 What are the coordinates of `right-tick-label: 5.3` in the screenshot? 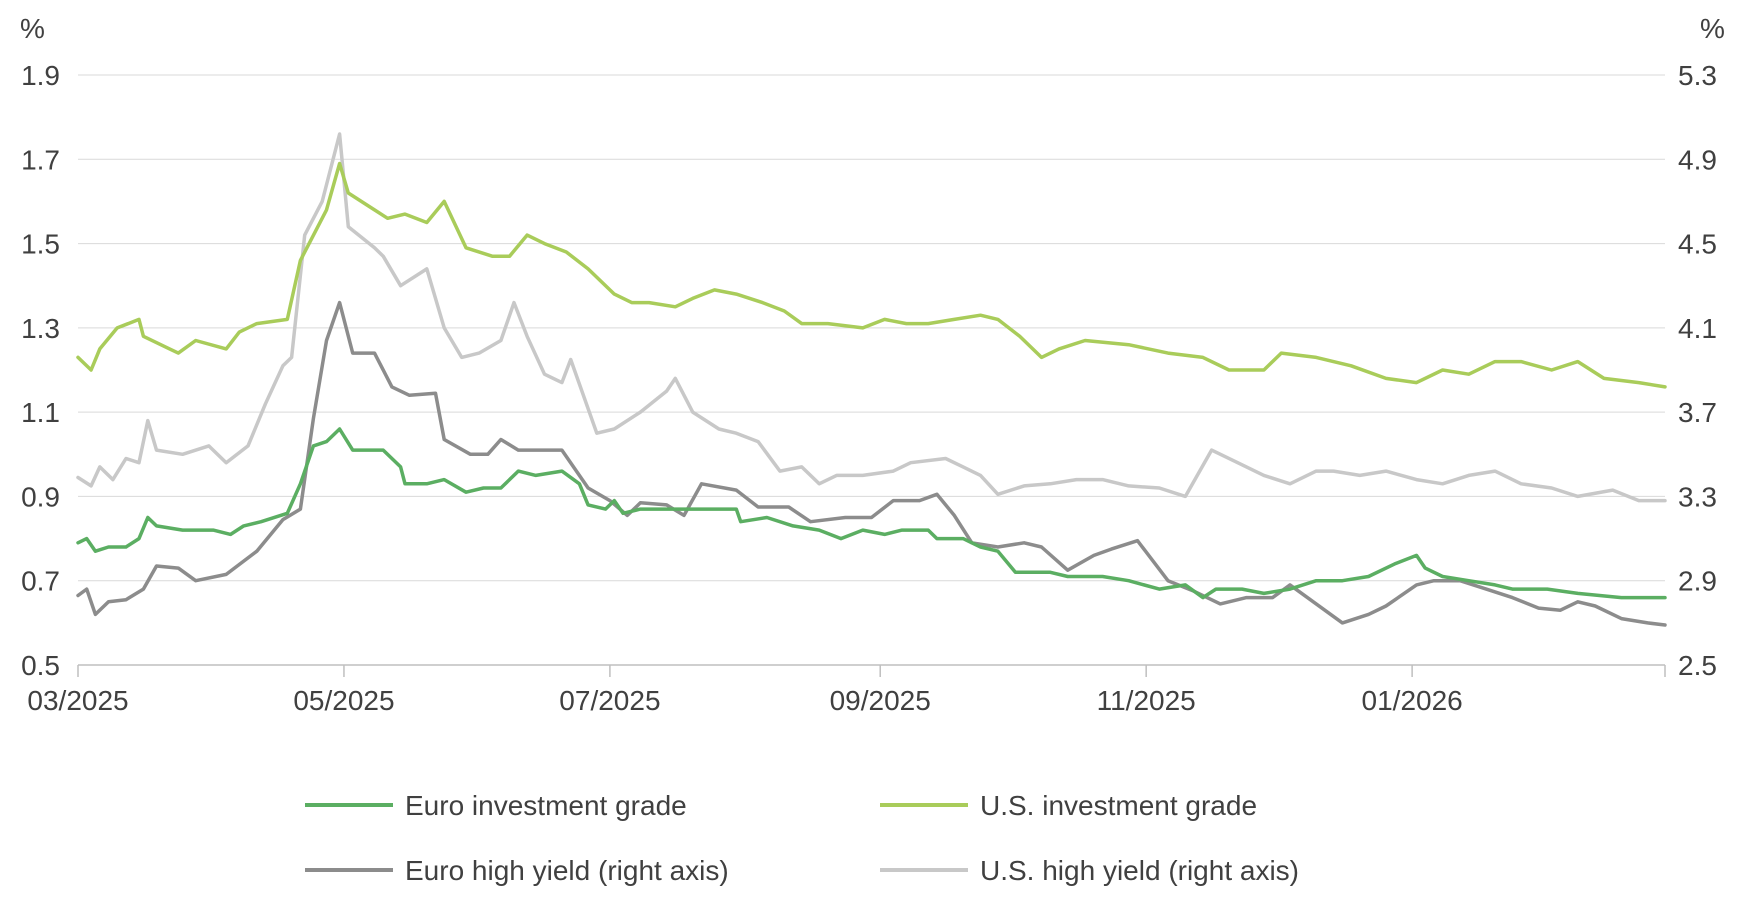 It's located at (1697, 75).